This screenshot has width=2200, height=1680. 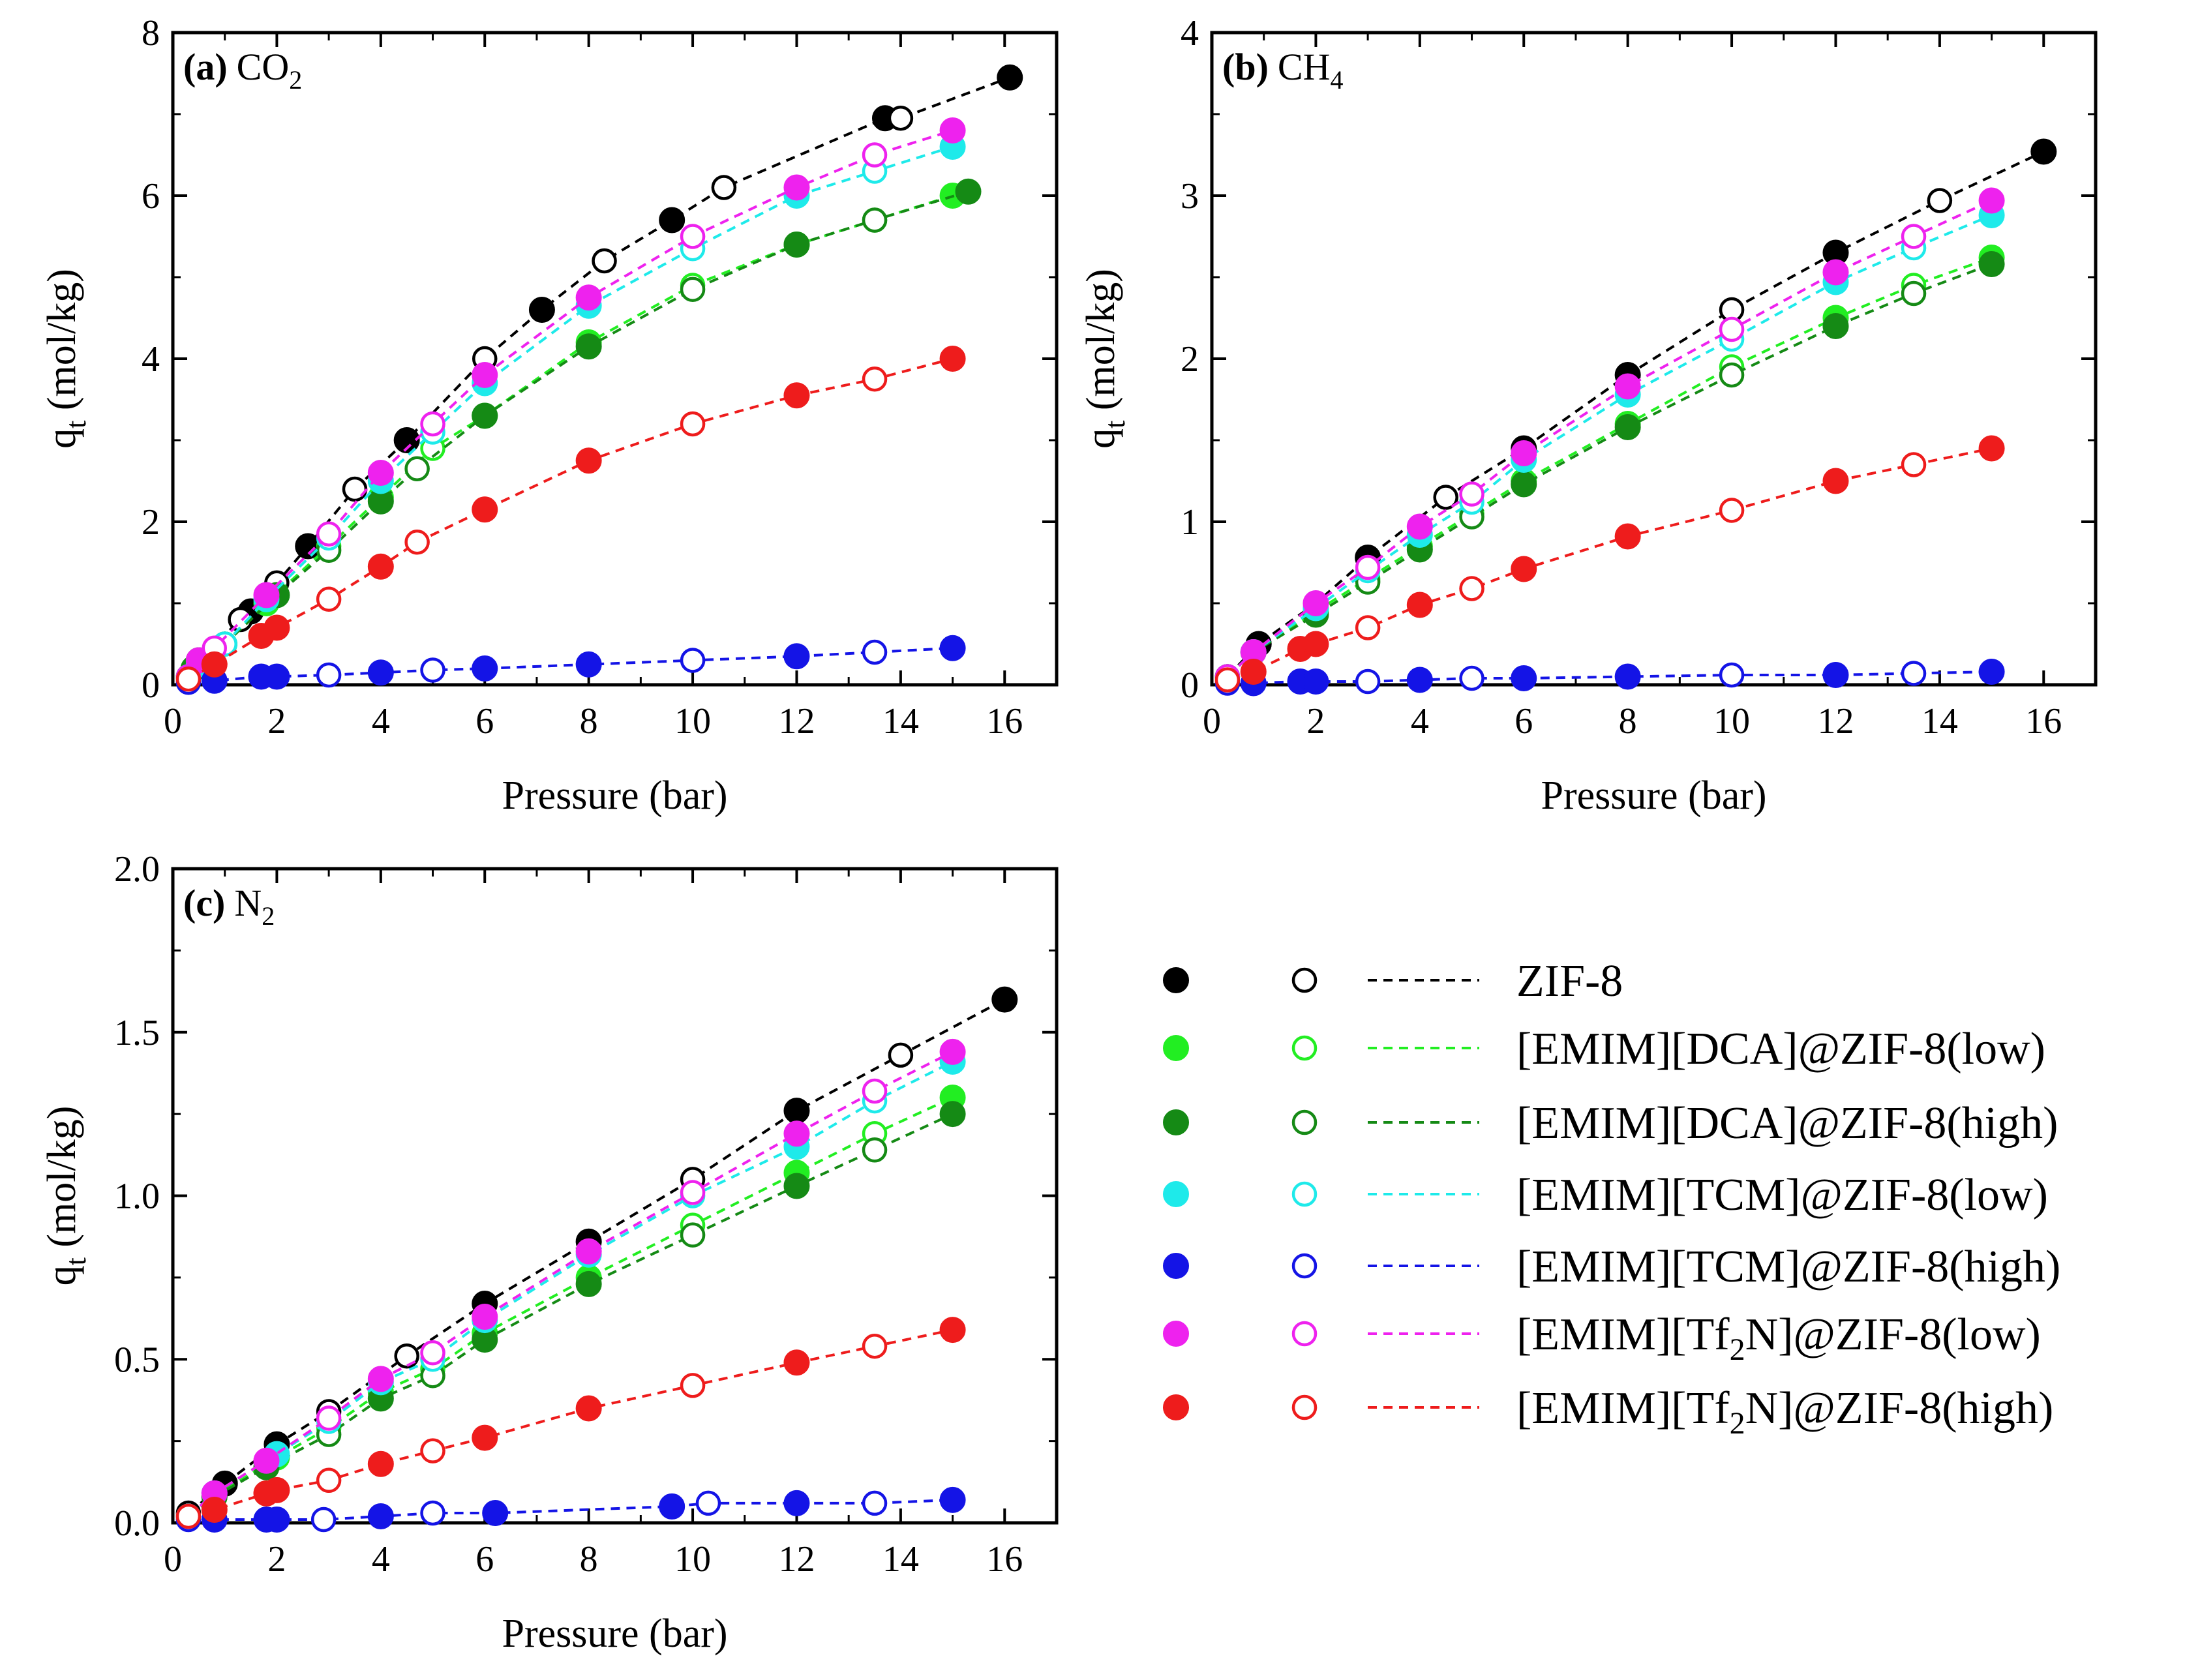 What do you see at coordinates (151, 359) in the screenshot?
I see `y-tick-label-0-2: 4` at bounding box center [151, 359].